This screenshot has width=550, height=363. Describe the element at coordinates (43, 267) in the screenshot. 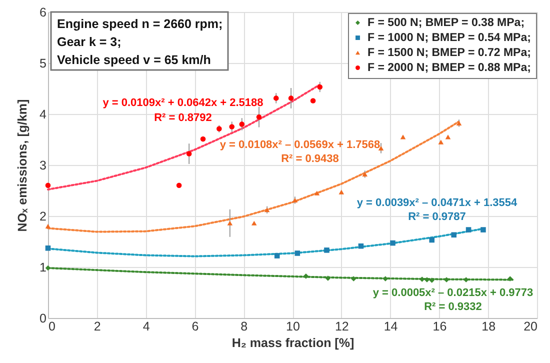

I see `y-tick-label: 1` at that location.